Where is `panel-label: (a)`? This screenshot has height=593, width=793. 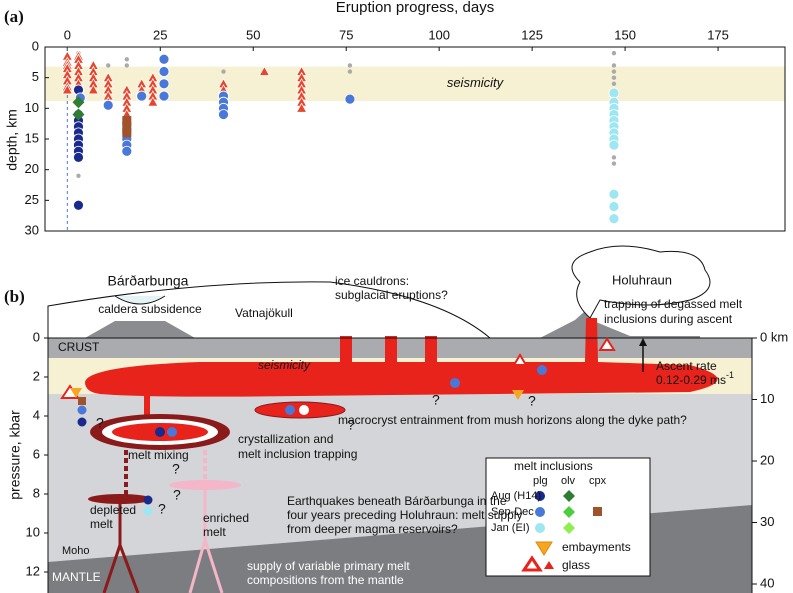
panel-label: (a) is located at coordinates (14, 16).